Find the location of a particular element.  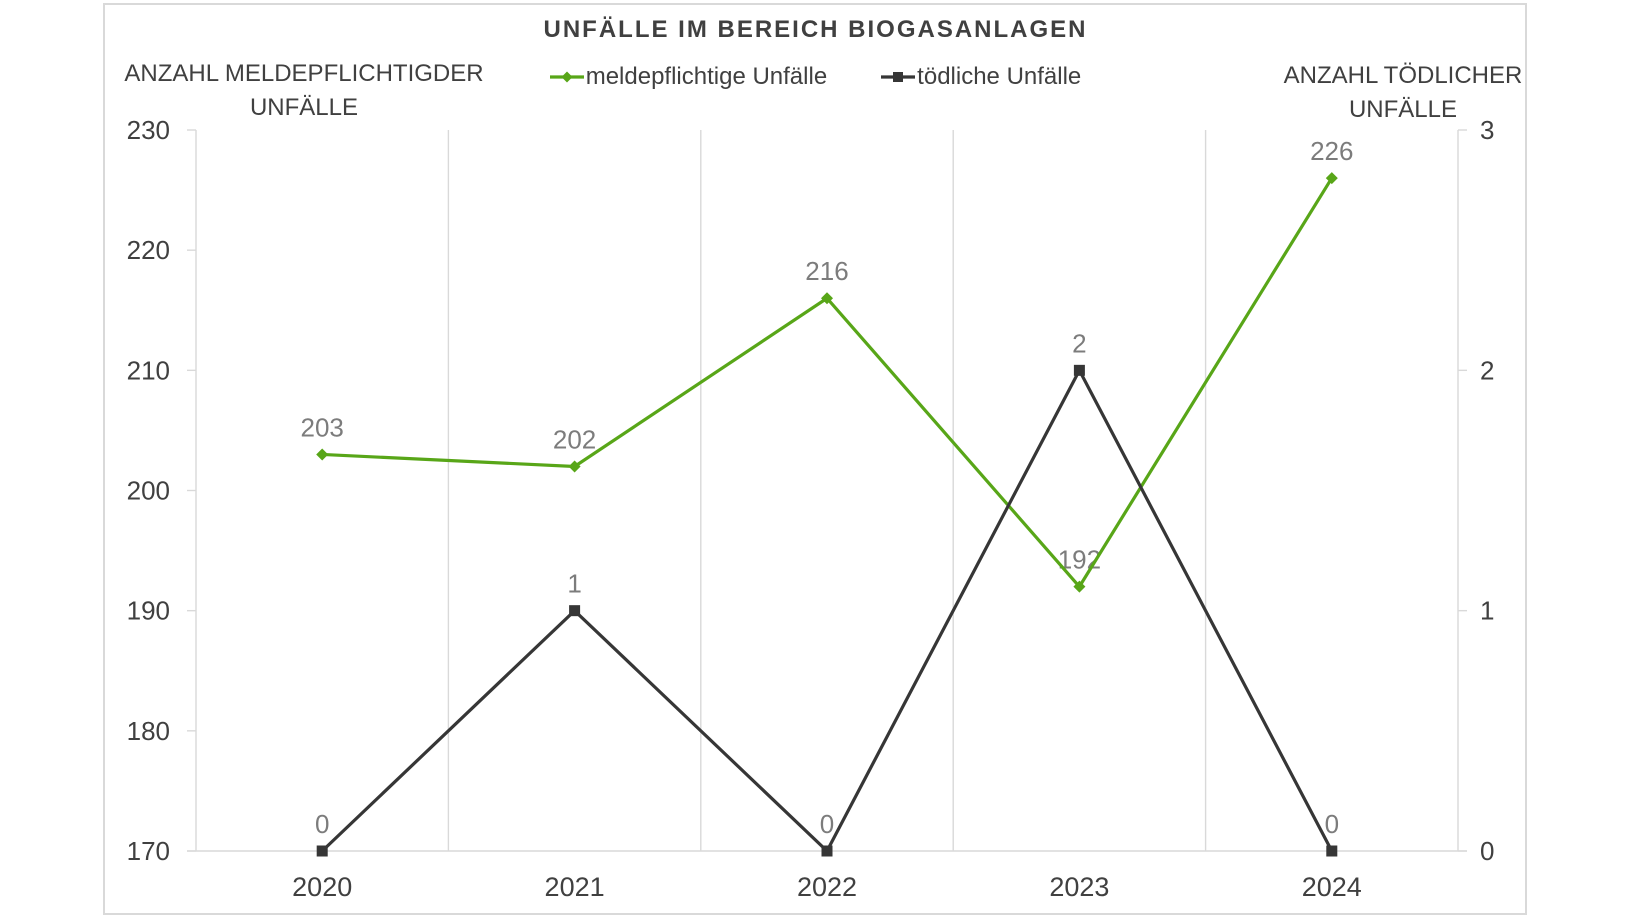

left-axis-tick-label: 210 is located at coordinates (148, 370).